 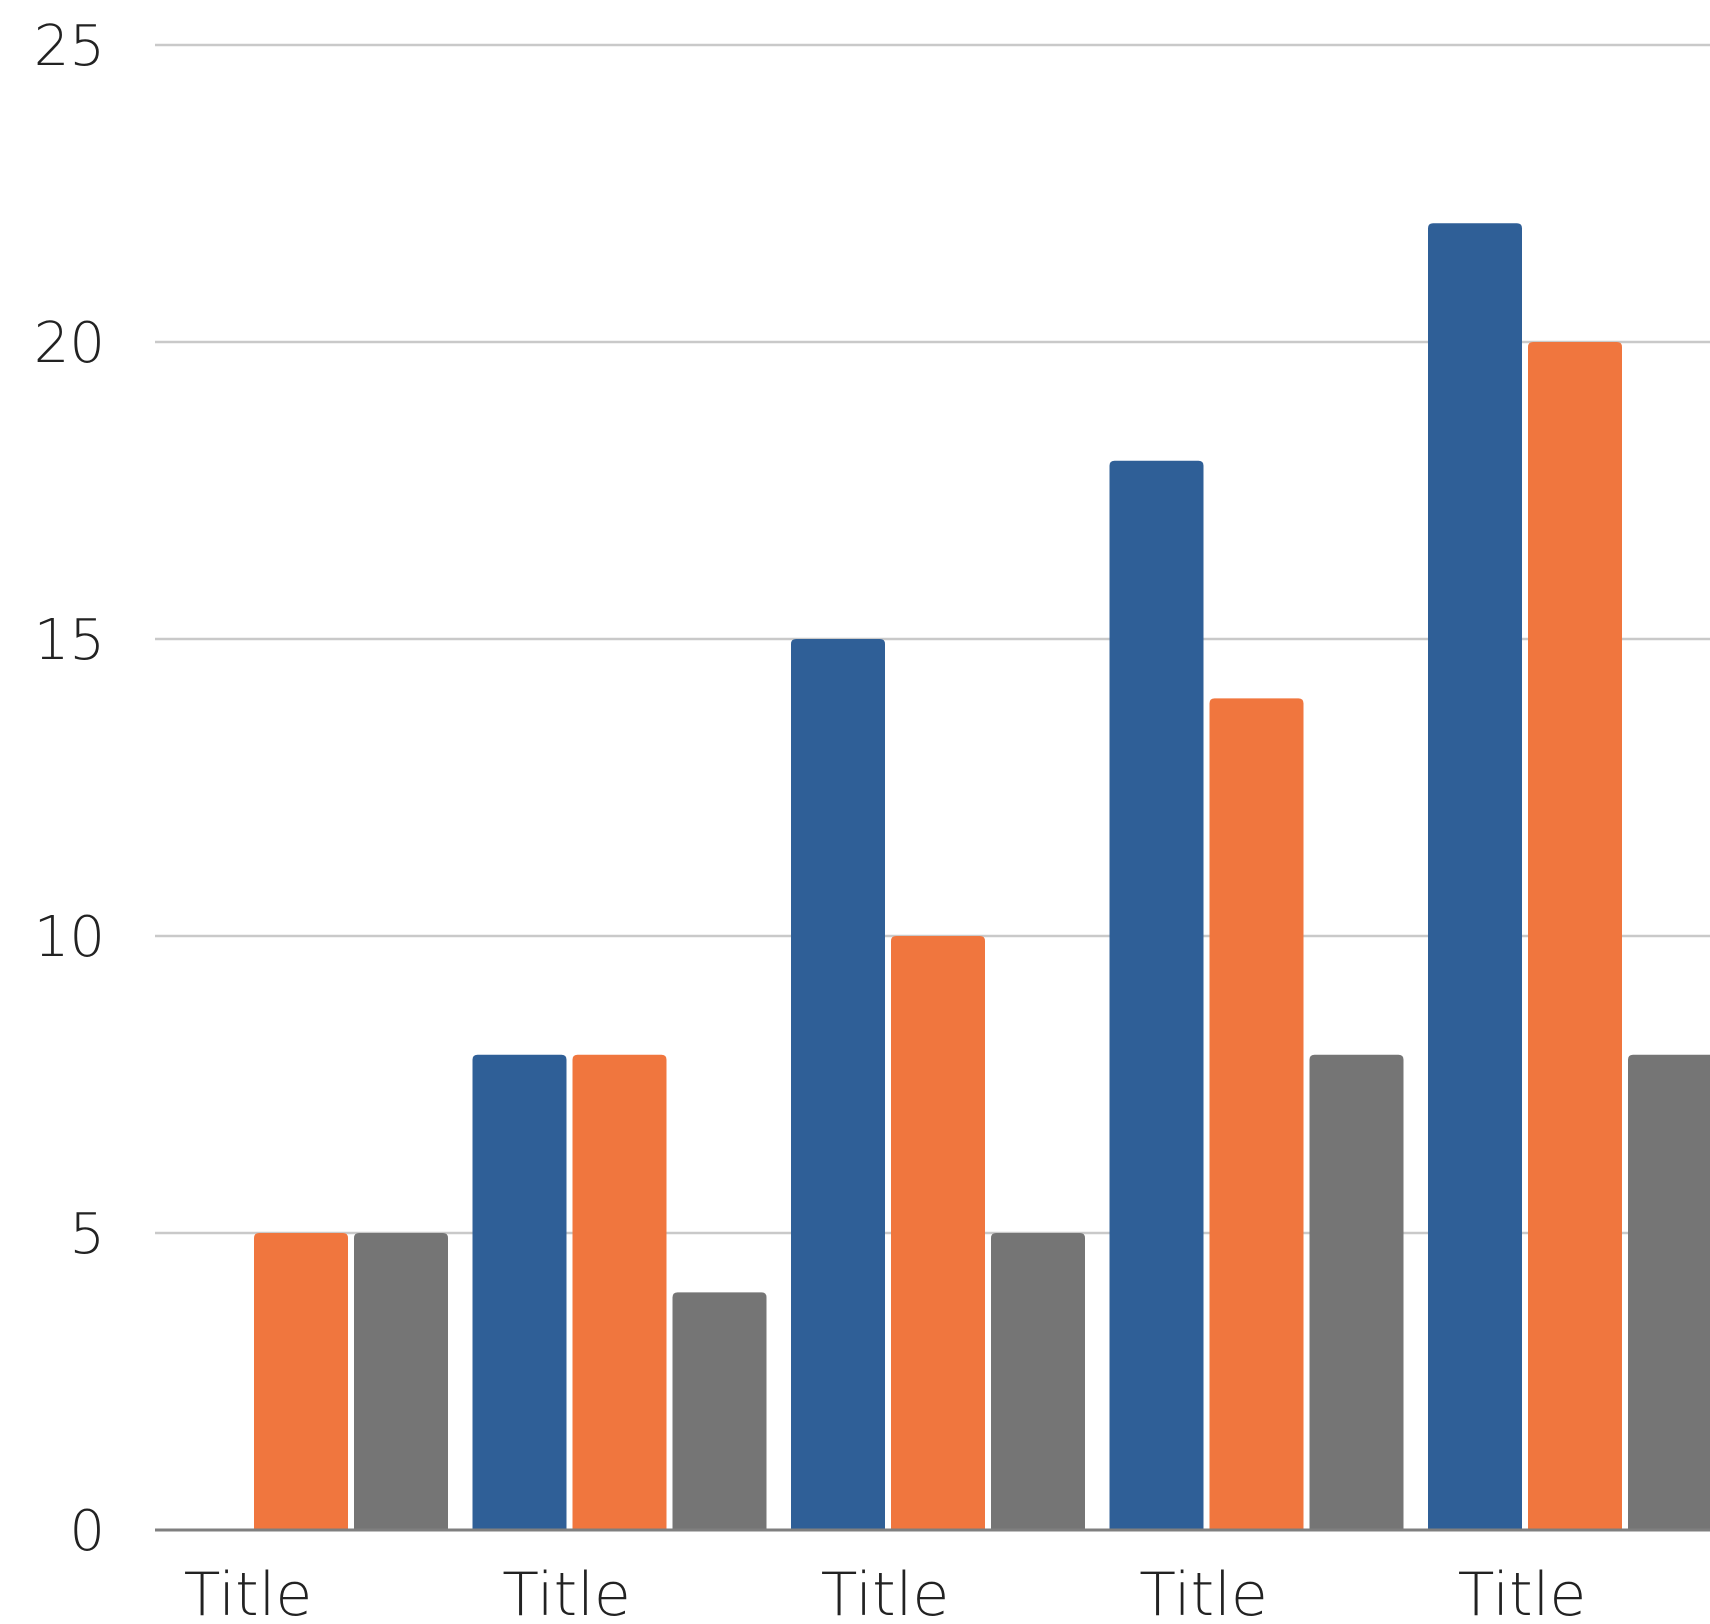 What do you see at coordinates (301, 1381) in the screenshot?
I see `bar-s2-c1` at bounding box center [301, 1381].